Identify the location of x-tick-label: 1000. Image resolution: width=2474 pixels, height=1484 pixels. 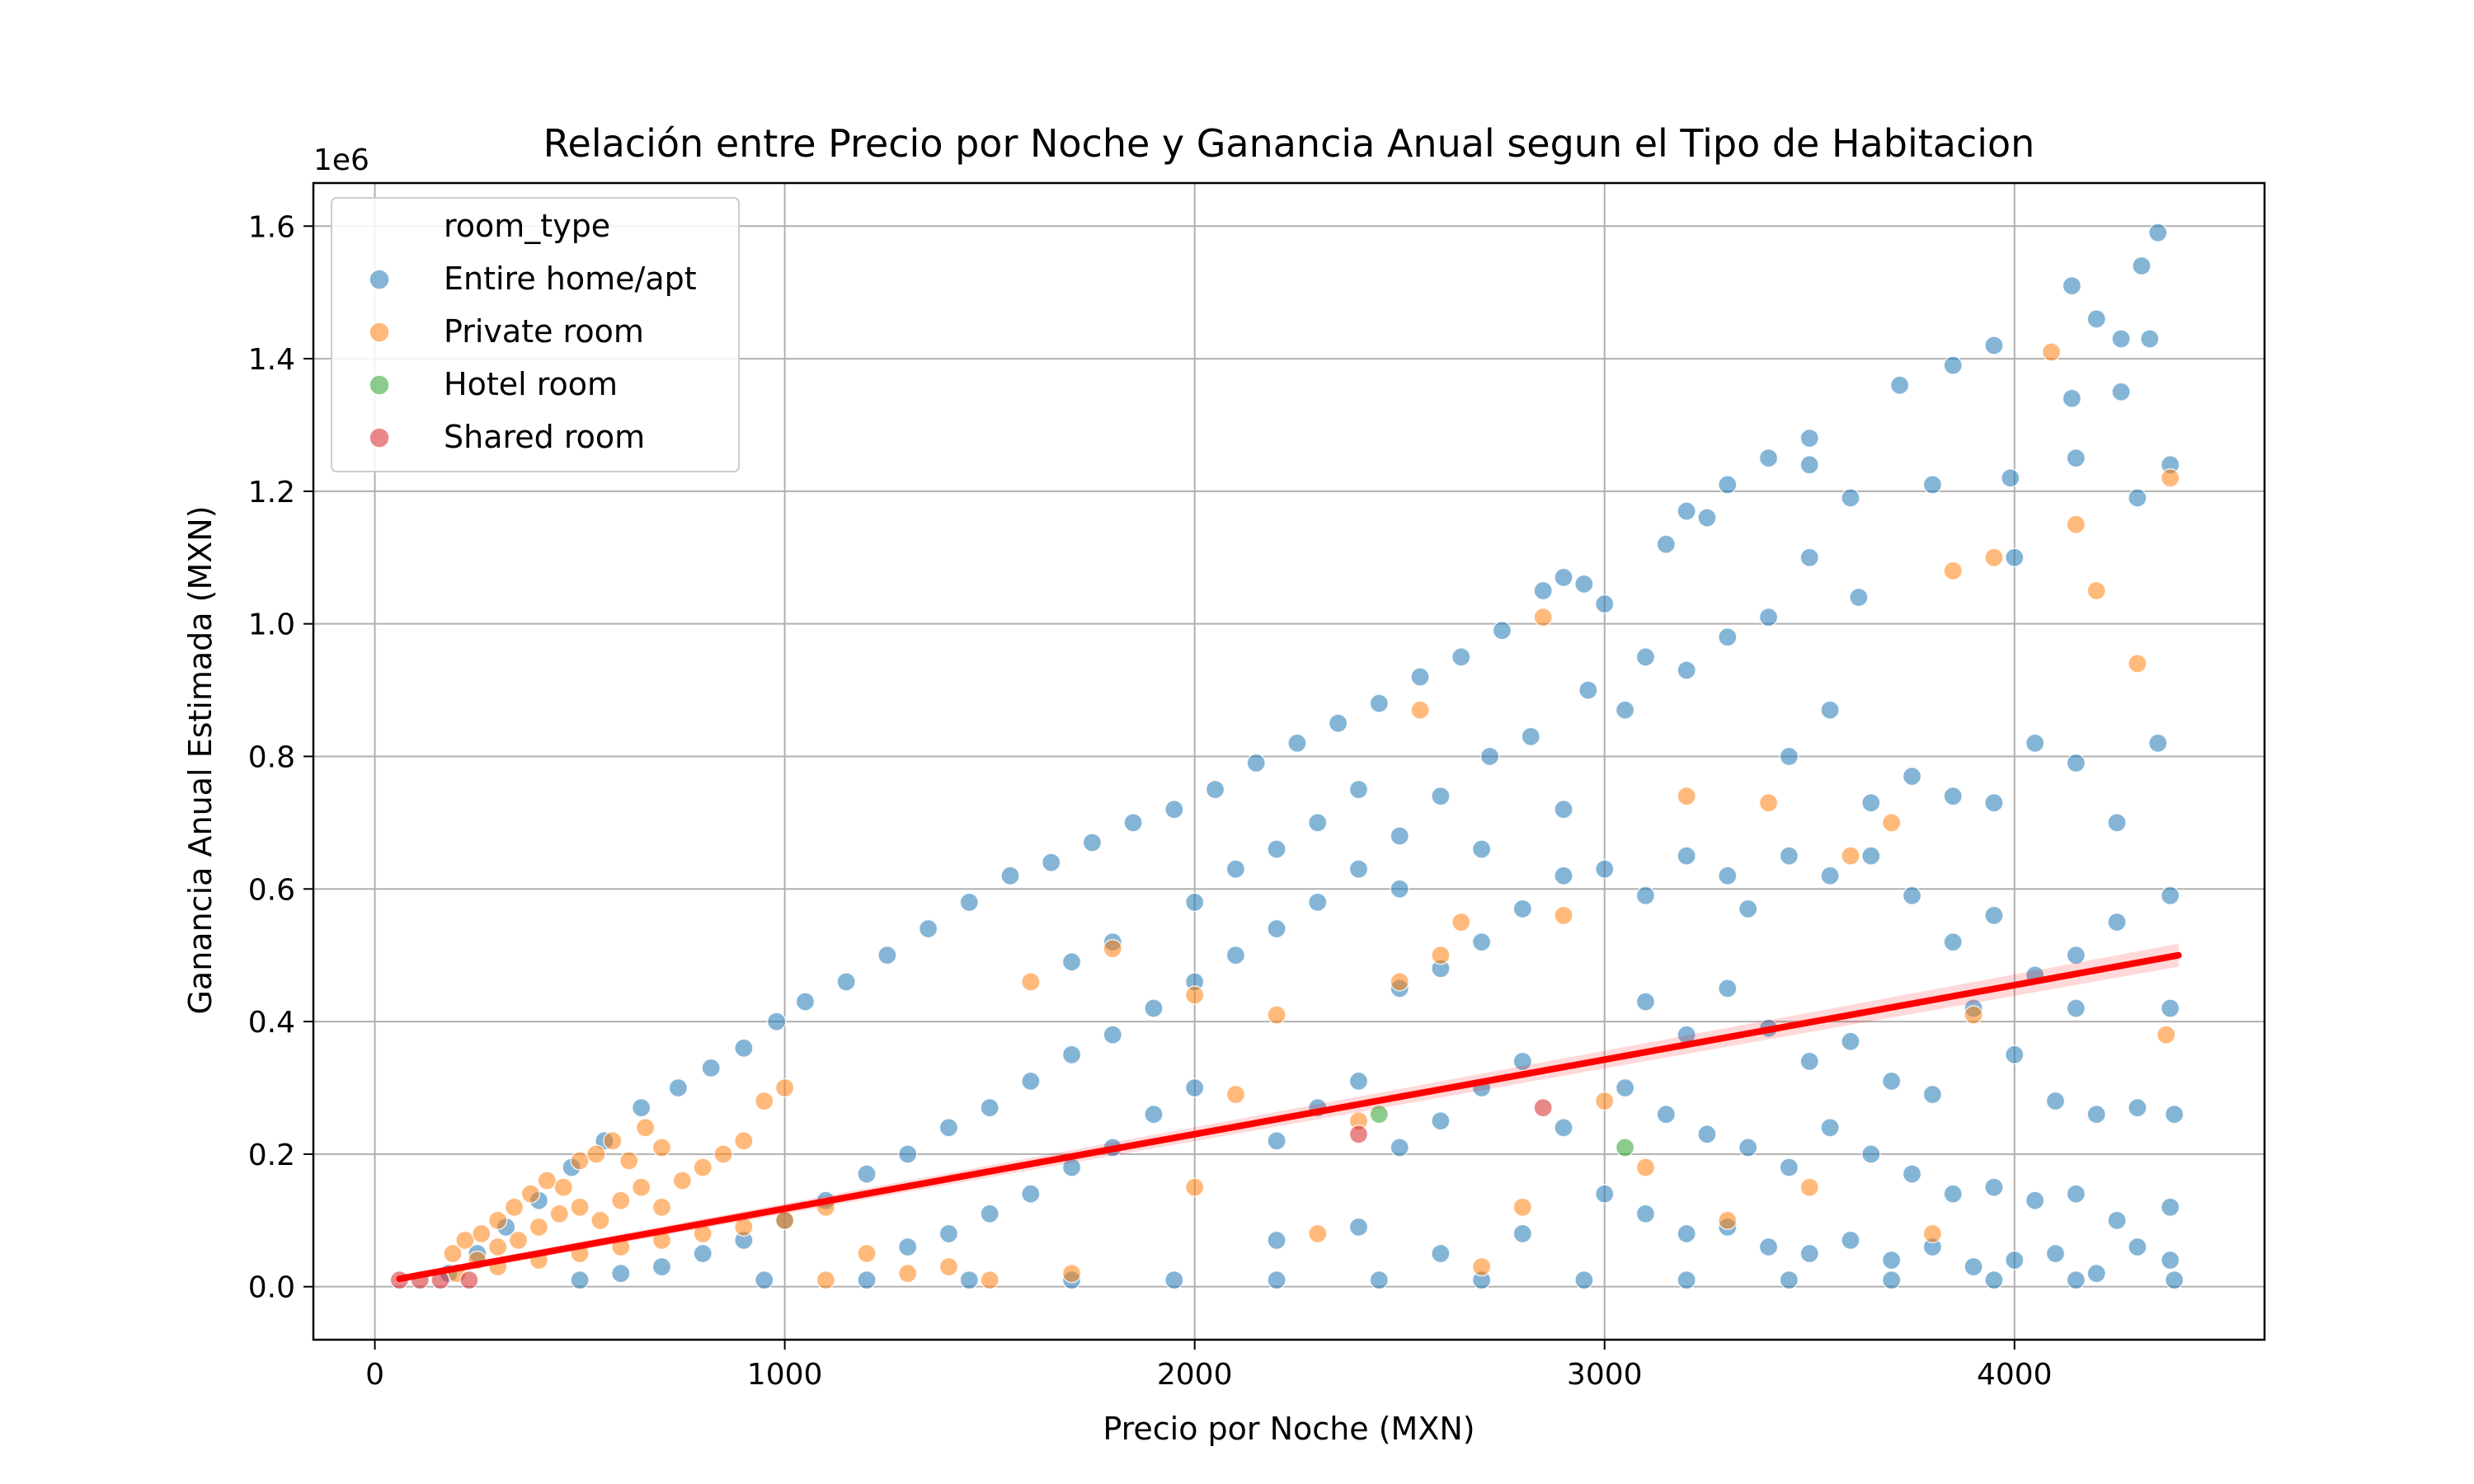
(785, 1375).